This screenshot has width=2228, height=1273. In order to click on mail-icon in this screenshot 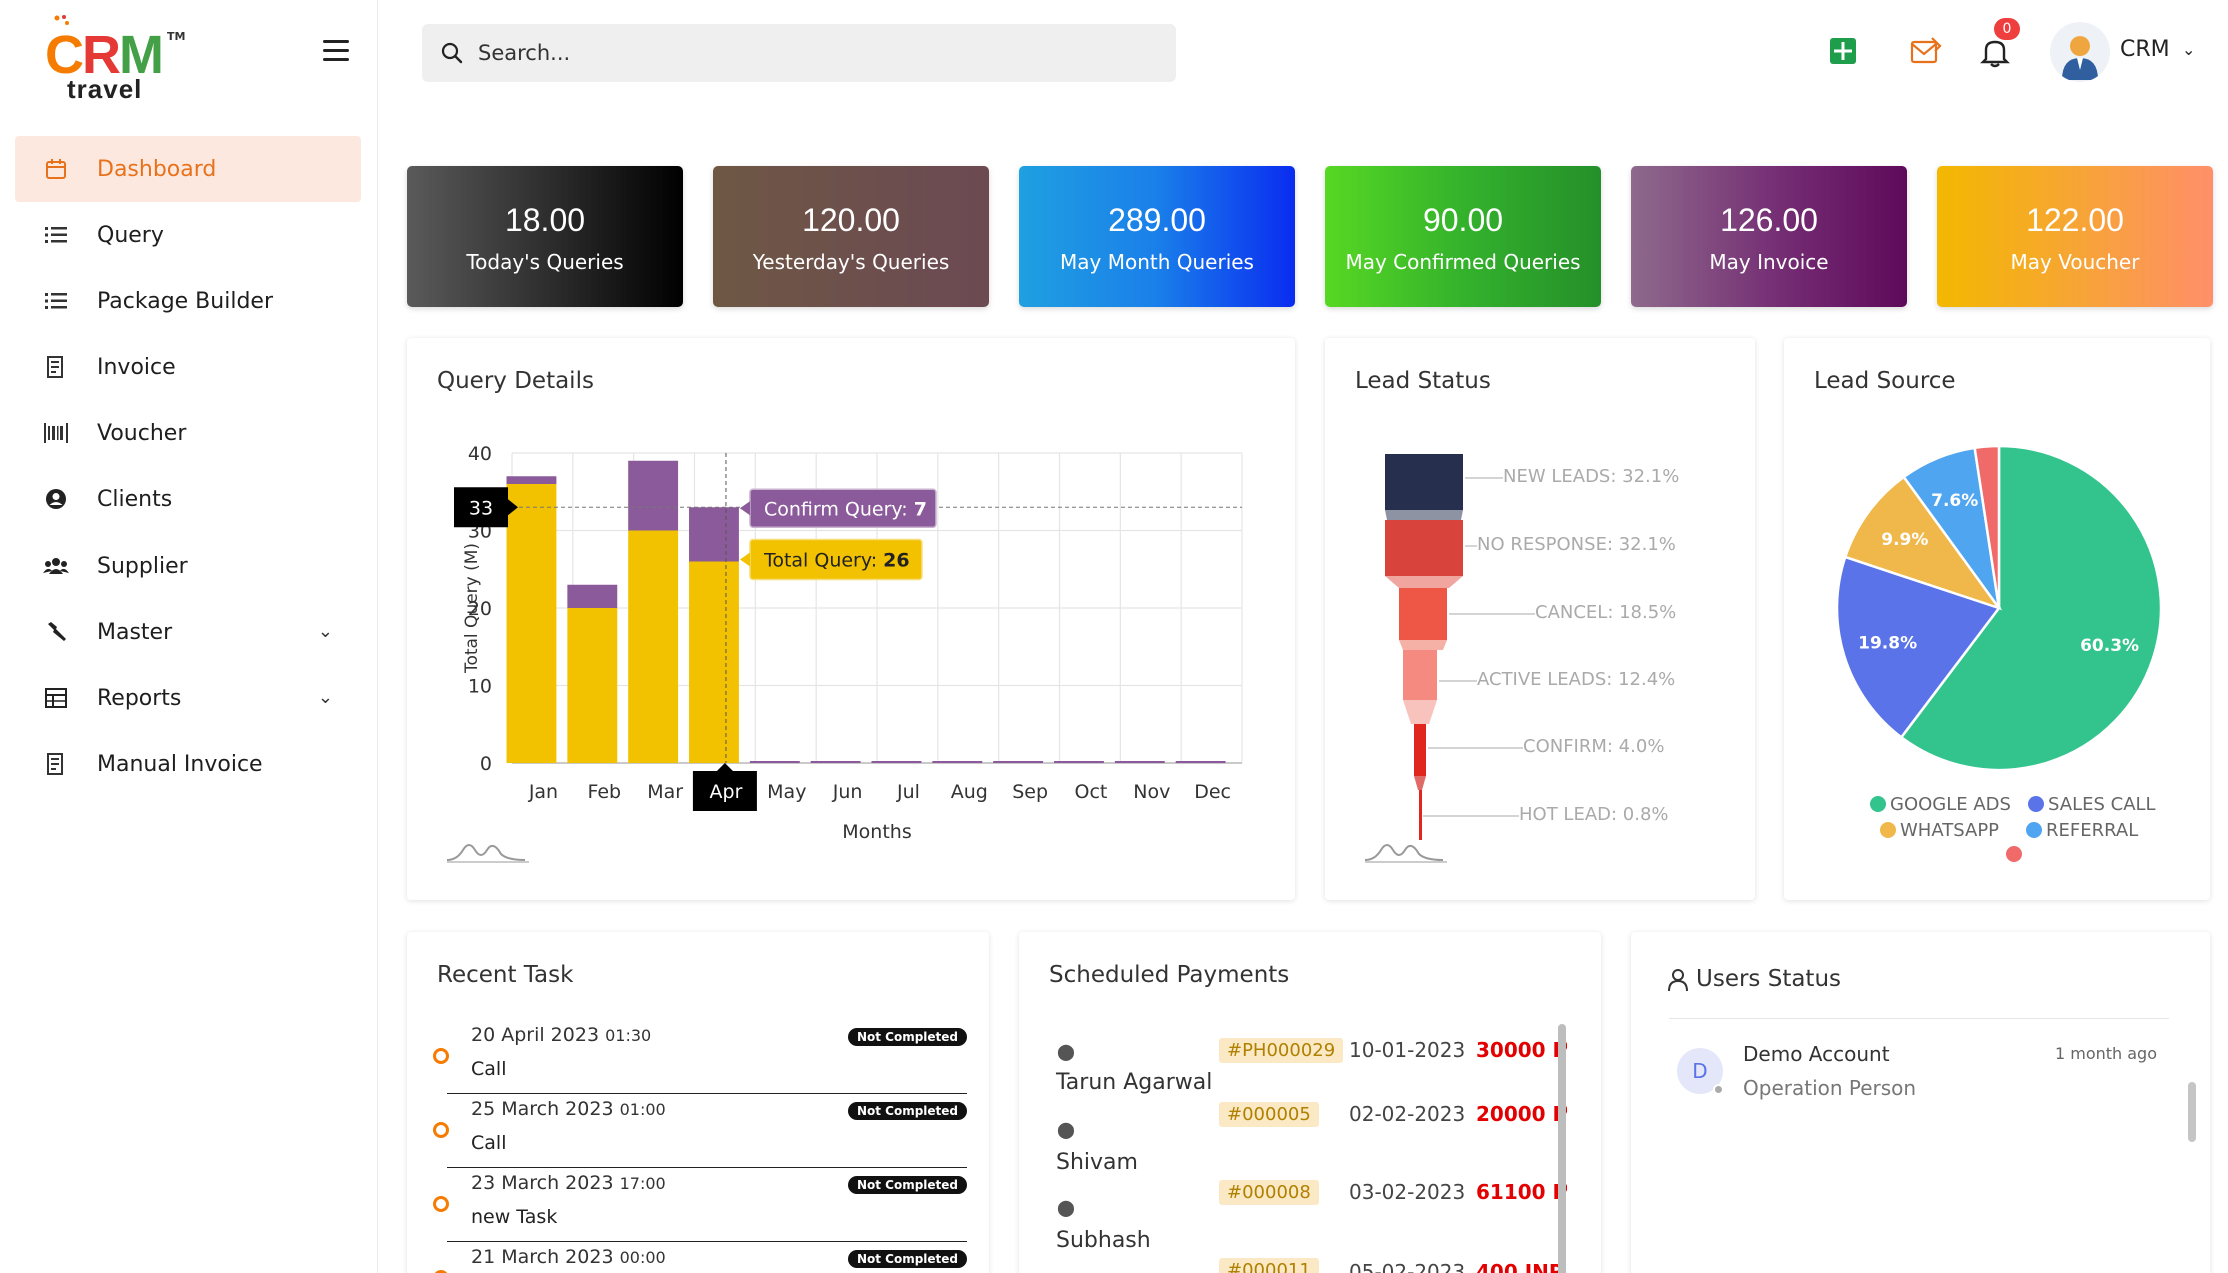, I will do `click(1926, 52)`.